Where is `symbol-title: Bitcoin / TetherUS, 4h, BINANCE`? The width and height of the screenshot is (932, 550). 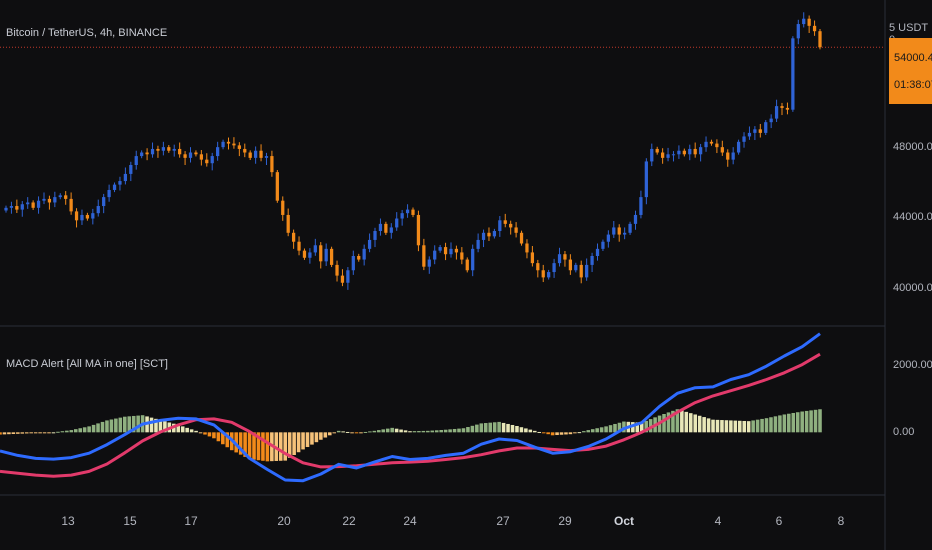
symbol-title: Bitcoin / TetherUS, 4h, BINANCE is located at coordinates (87, 33).